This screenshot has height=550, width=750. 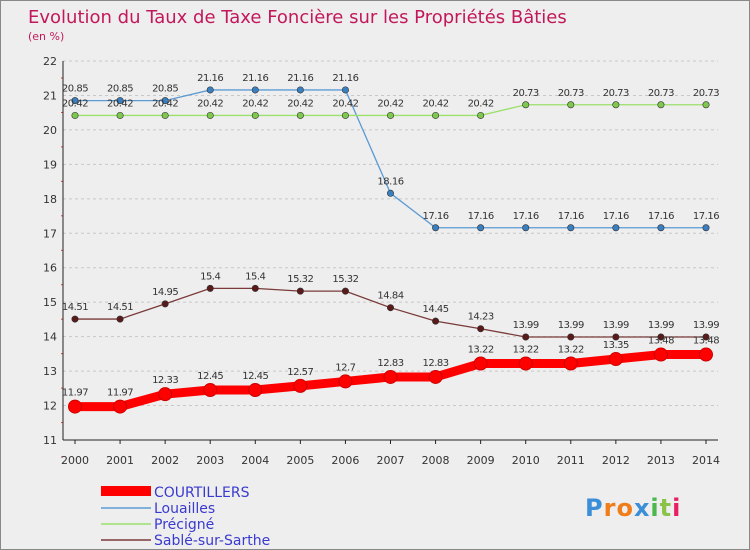 I want to click on data-label-sabl-sur-sarthe-2012: 13.99, so click(x=616, y=325).